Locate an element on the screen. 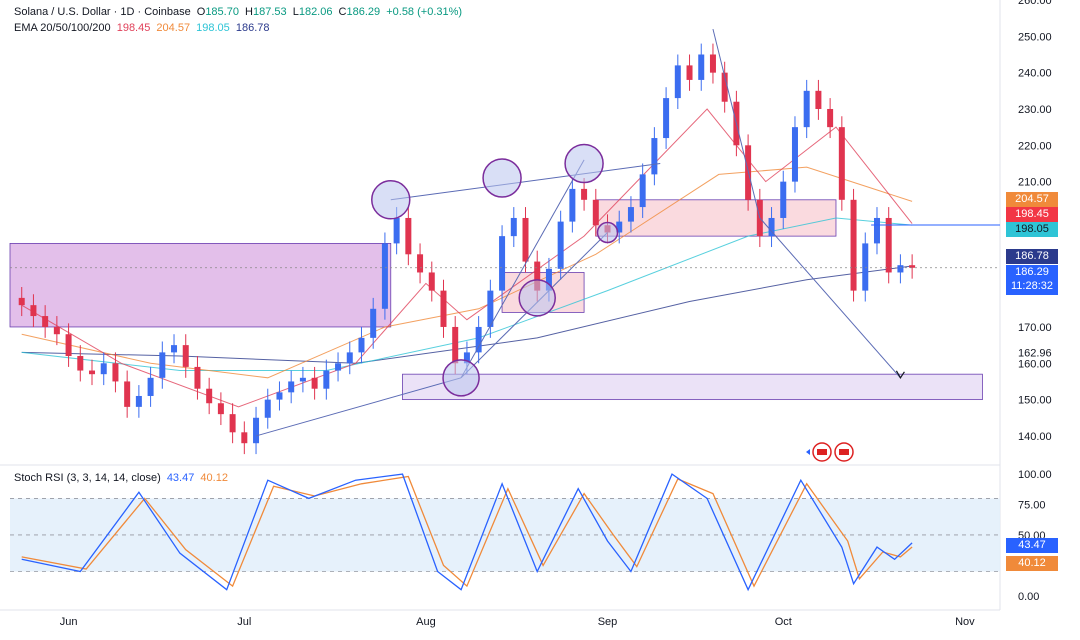 The width and height of the screenshot is (1080, 640). symbol-title: Solana / U.S. Dollar · 1D · Coinbase is located at coordinates (102, 12).